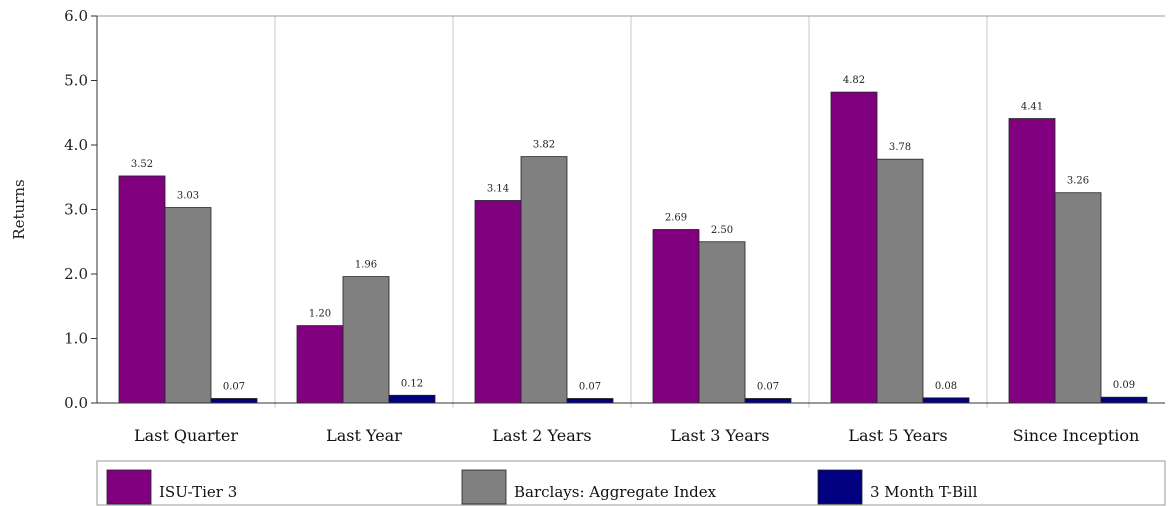 The width and height of the screenshot is (1168, 506). Describe the element at coordinates (364, 435) in the screenshot. I see `category-label: Last Year` at that location.